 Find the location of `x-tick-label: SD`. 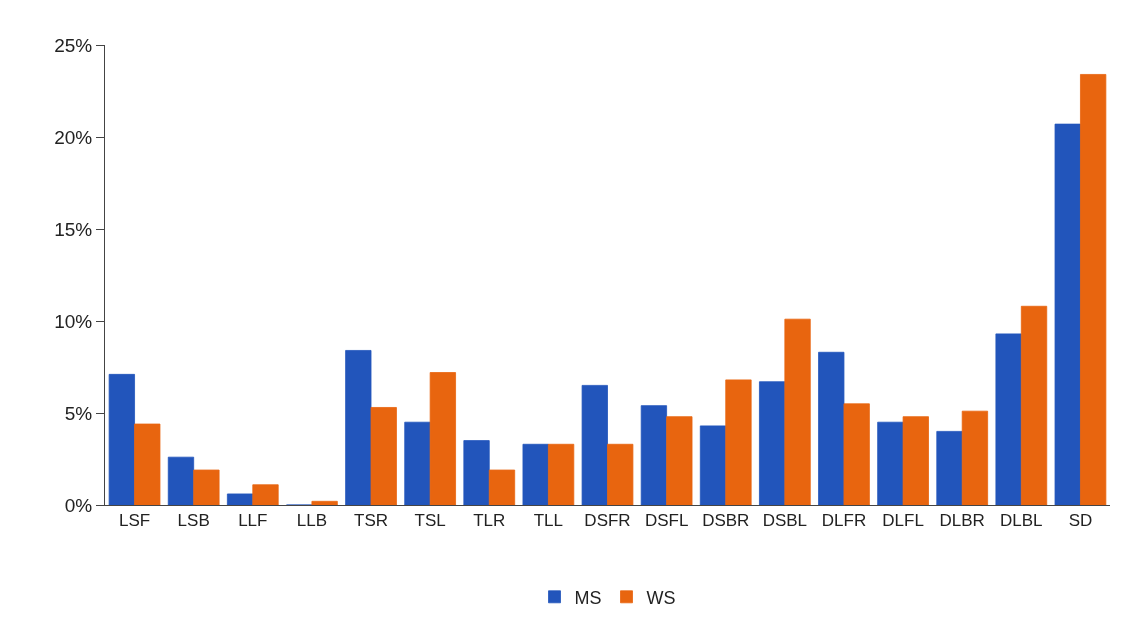

x-tick-label: SD is located at coordinates (1080, 521).